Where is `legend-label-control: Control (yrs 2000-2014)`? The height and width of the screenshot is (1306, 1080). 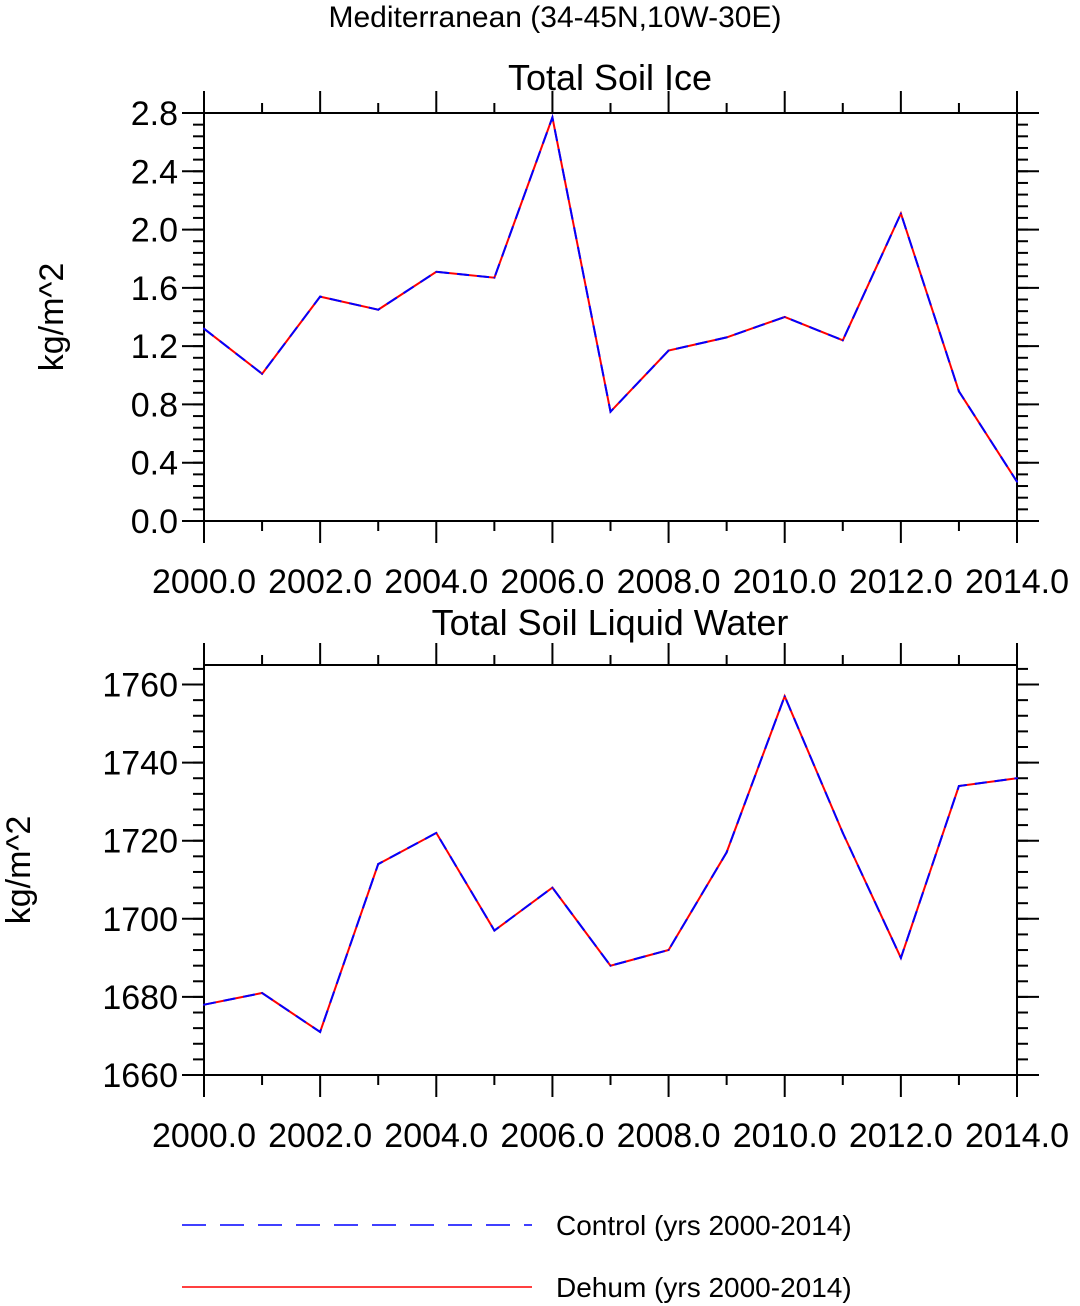 legend-label-control: Control (yrs 2000-2014) is located at coordinates (704, 1225).